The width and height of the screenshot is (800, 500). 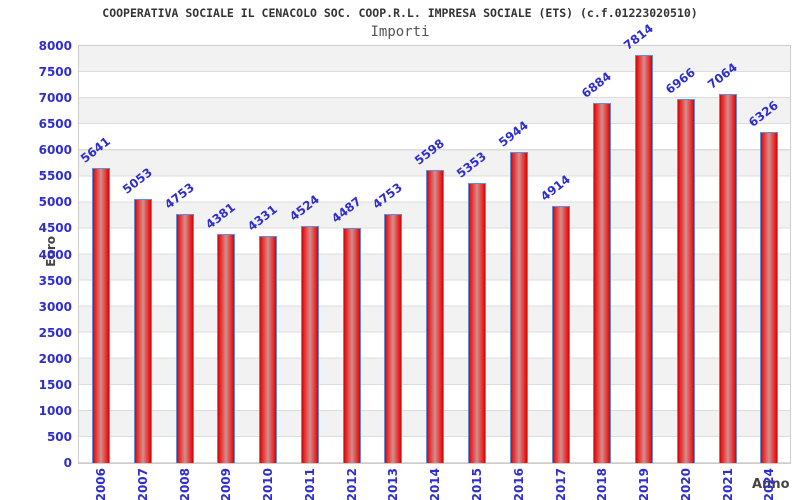 What do you see at coordinates (393, 484) in the screenshot?
I see `x-tick-label-2013: 2013` at bounding box center [393, 484].